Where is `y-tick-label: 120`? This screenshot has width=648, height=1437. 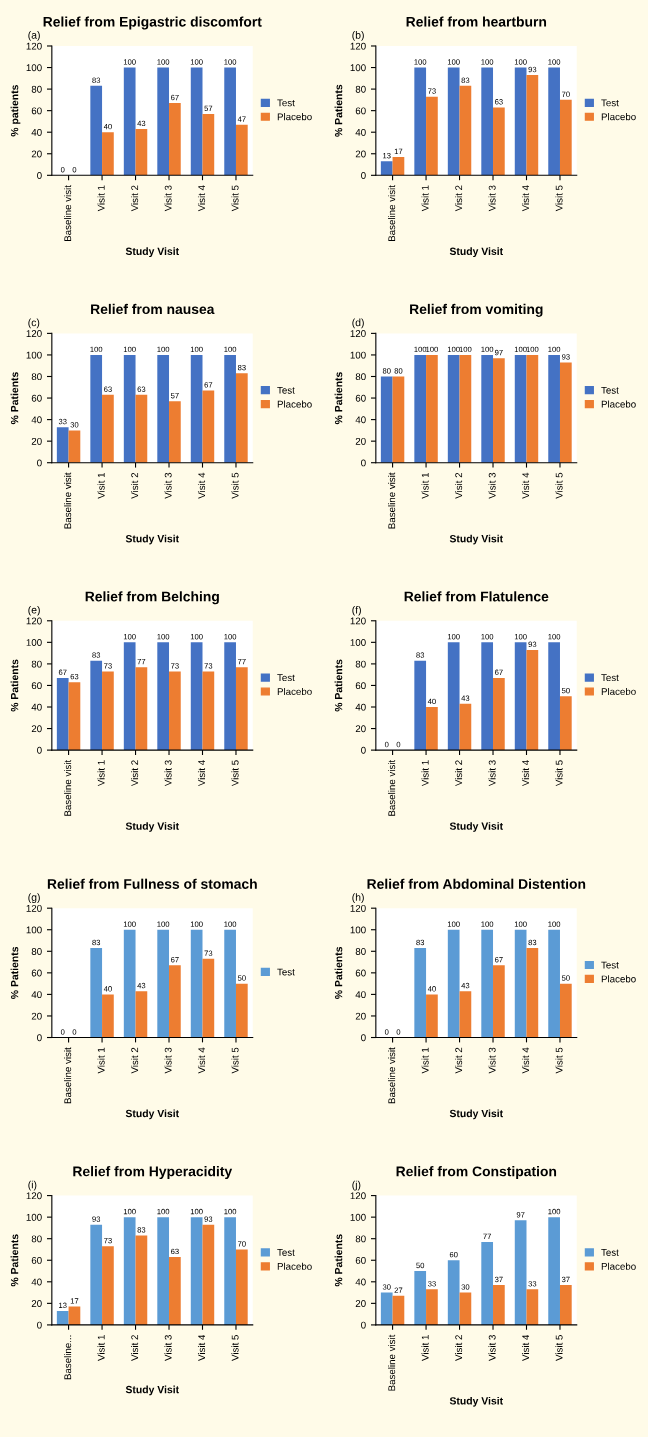
y-tick-label: 120 is located at coordinates (358, 621).